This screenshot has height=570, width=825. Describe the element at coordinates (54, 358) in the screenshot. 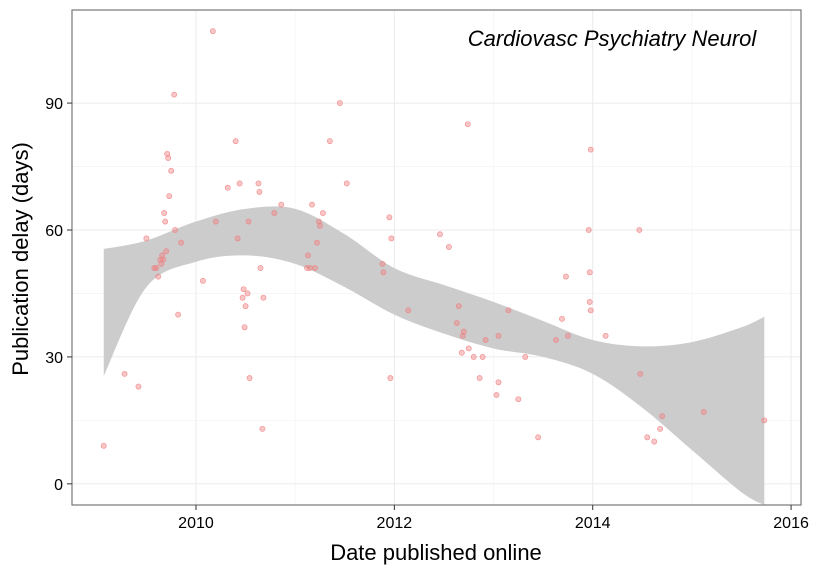

I see `y-tick-label: 30` at that location.